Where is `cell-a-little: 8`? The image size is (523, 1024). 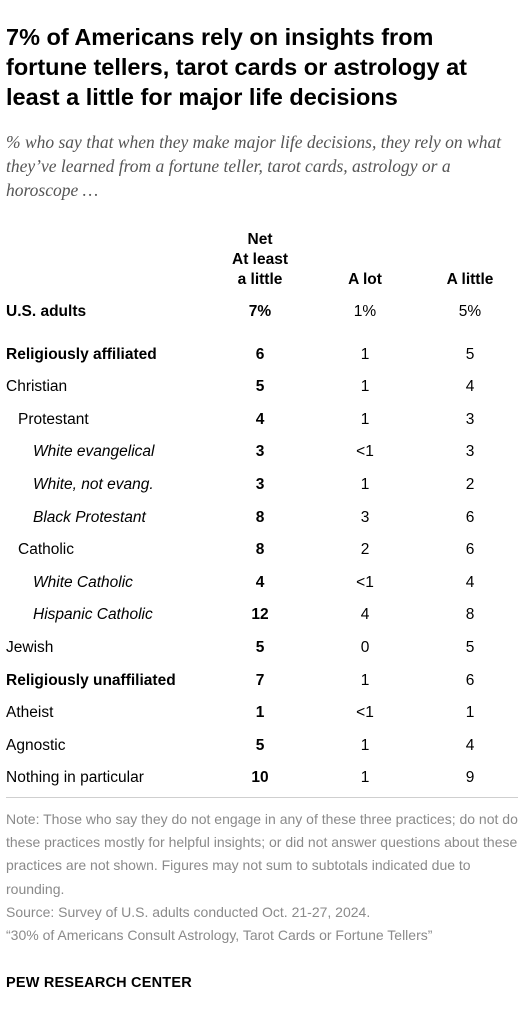
cell-a-little: 8 is located at coordinates (470, 615).